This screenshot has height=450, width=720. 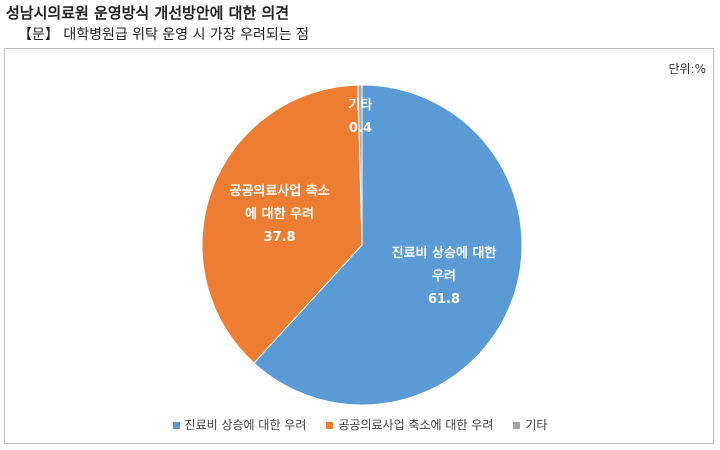 I want to click on legend-item: 진료비 상승에 대한 우려, so click(x=239, y=424).